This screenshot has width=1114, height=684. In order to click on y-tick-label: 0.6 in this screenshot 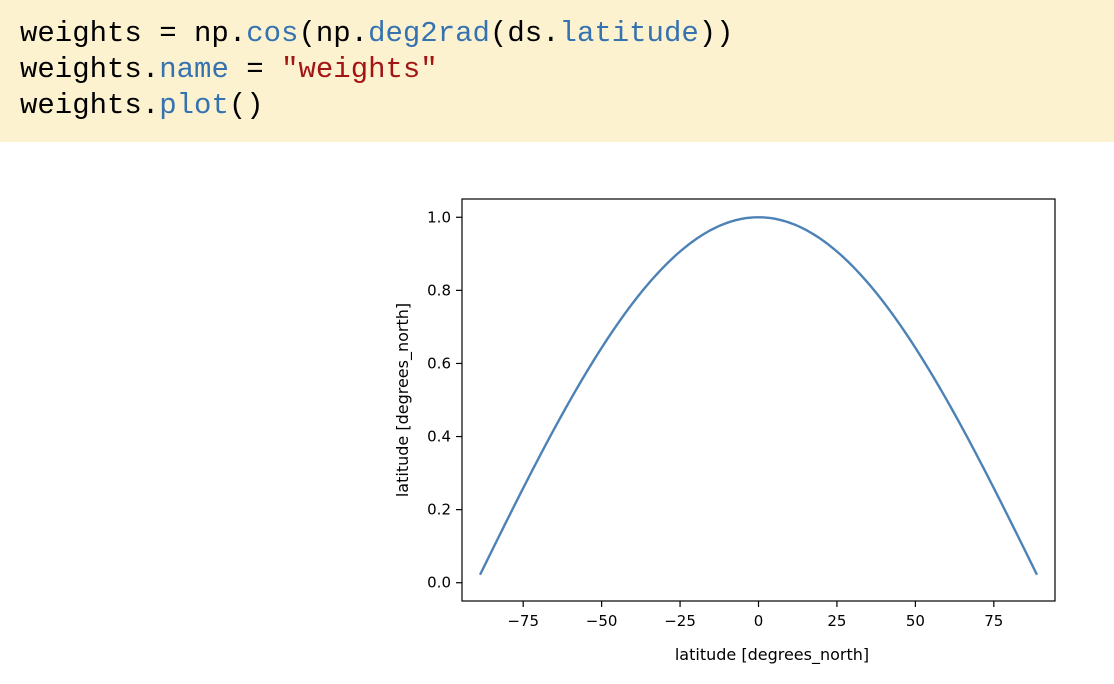, I will do `click(439, 363)`.